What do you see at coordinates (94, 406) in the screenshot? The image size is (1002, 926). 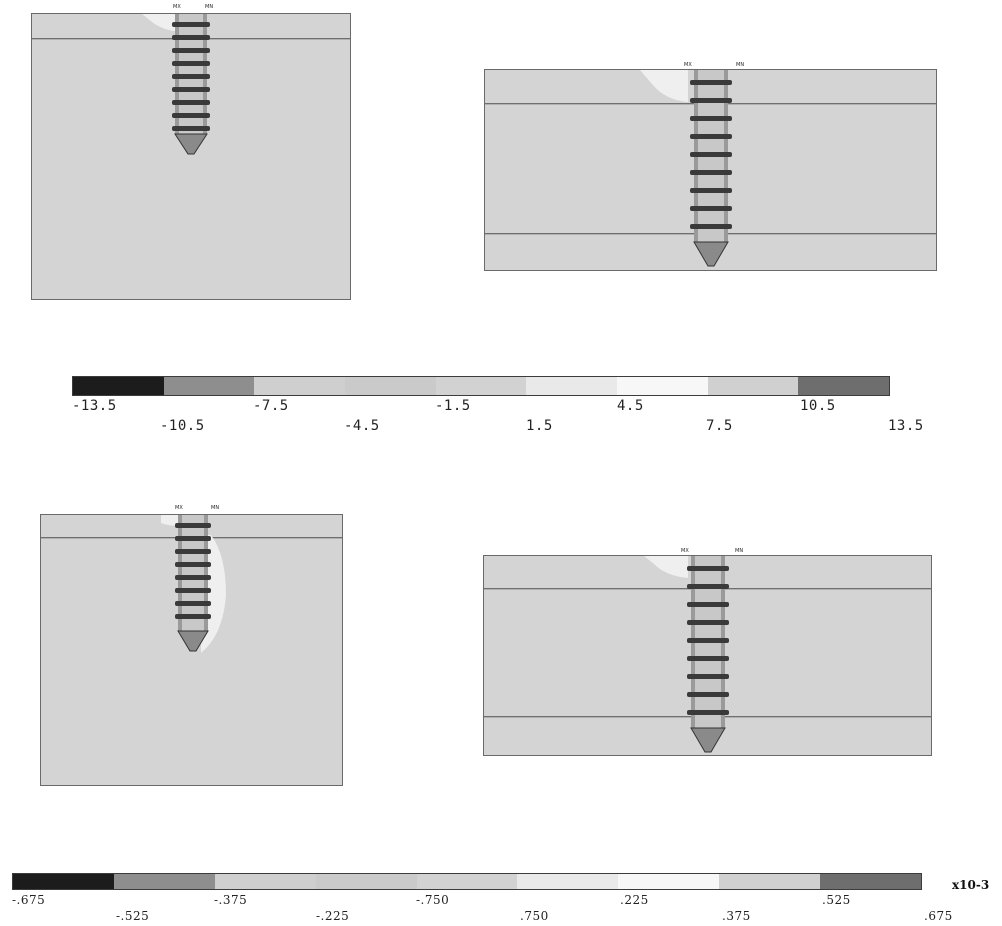 I see `legend-1-tick: -13.5` at bounding box center [94, 406].